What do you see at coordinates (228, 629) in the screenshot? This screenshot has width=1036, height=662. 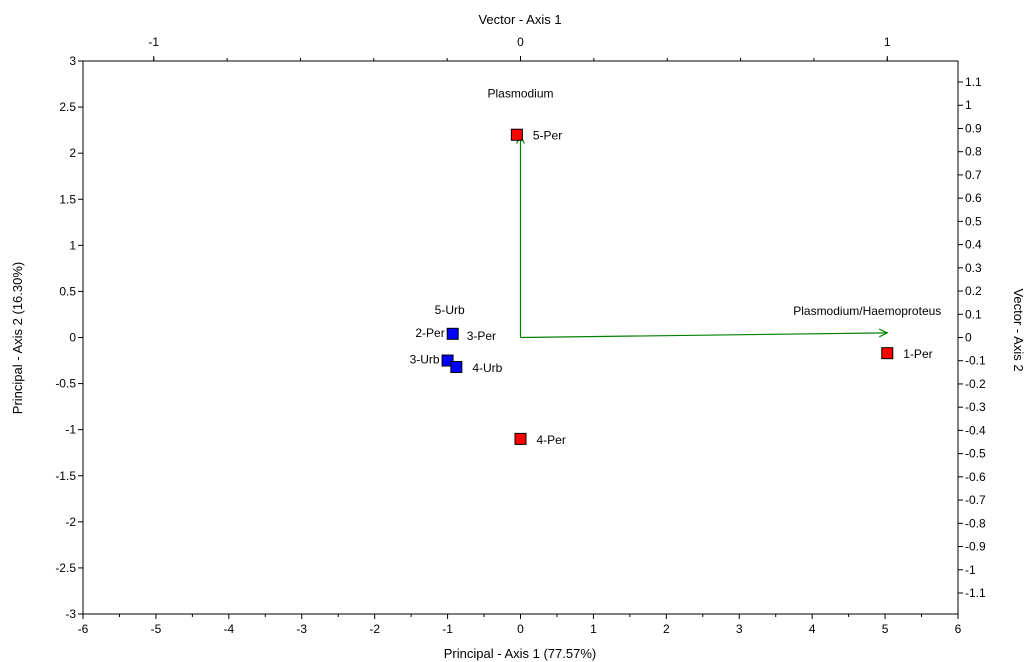 I see `x-tick-label: -4` at bounding box center [228, 629].